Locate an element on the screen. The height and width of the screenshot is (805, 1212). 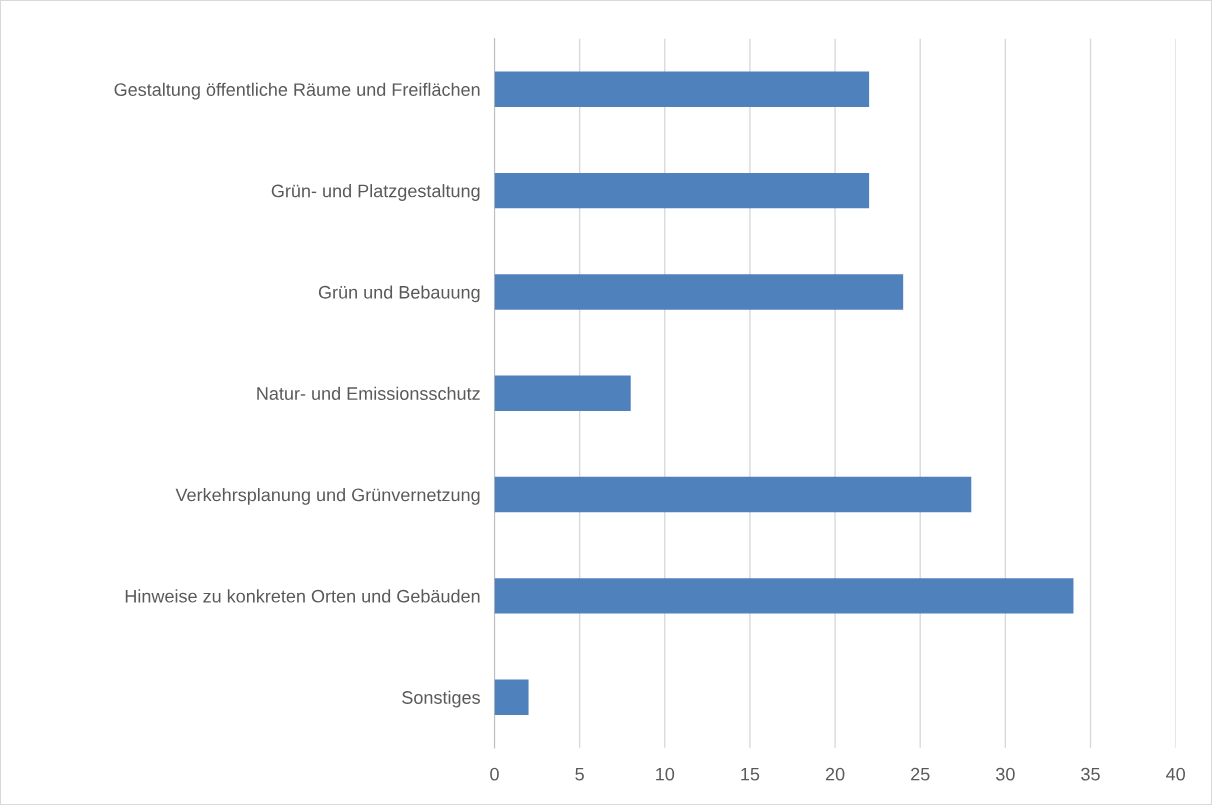
y-tick-label: Natur- und Emissionsschutz is located at coordinates (368, 393).